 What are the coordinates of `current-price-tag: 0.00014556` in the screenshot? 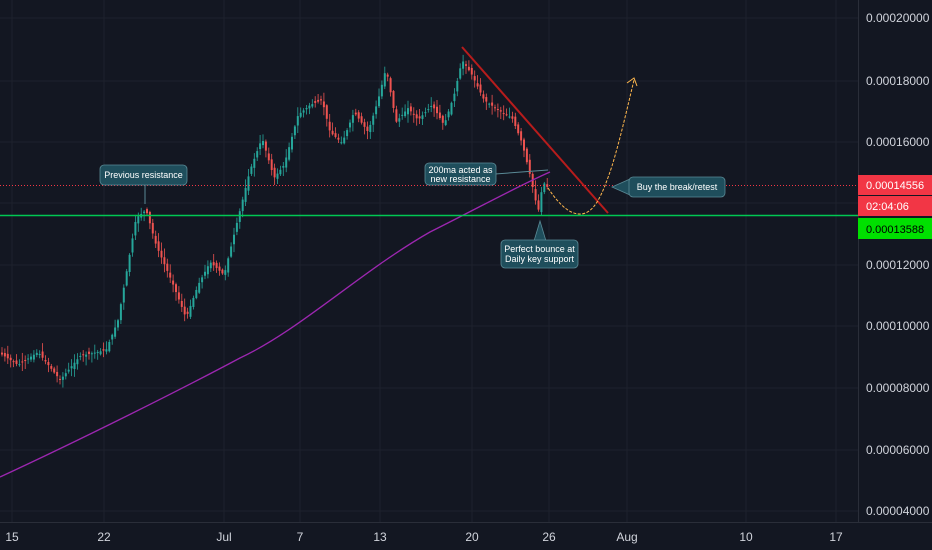 It's located at (895, 185).